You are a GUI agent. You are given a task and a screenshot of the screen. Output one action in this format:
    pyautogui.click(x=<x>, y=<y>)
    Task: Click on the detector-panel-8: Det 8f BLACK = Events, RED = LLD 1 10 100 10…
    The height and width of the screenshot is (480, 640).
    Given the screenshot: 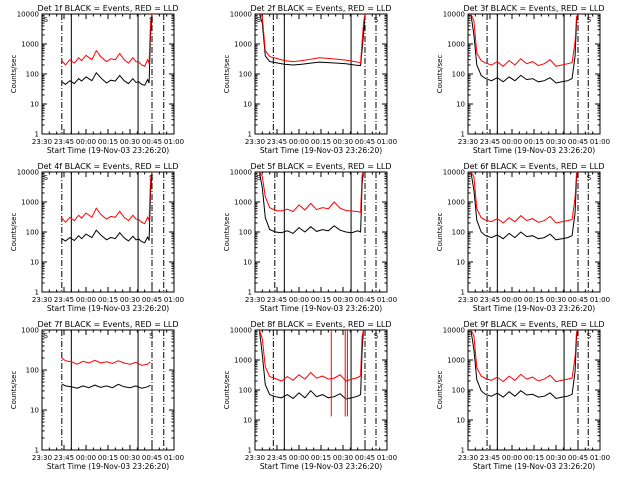 What is the action you would take?
    pyautogui.click(x=310, y=395)
    